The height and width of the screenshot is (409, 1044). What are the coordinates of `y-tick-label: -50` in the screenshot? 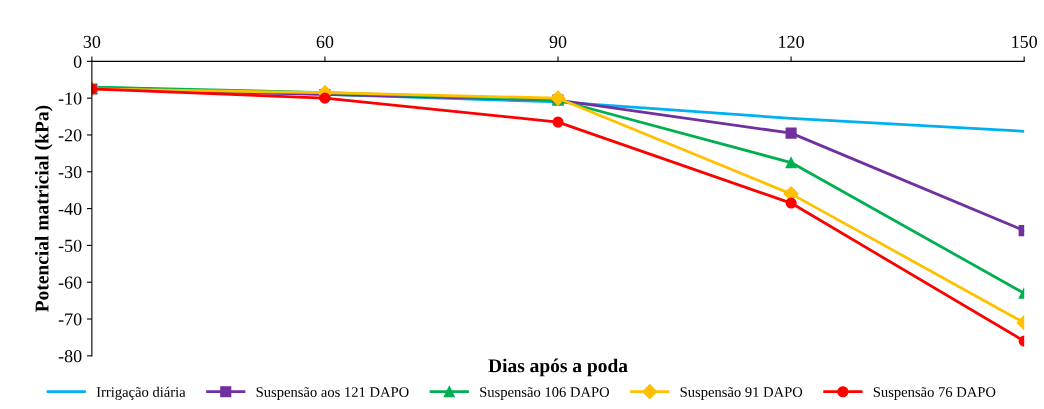 It's located at (70, 245).